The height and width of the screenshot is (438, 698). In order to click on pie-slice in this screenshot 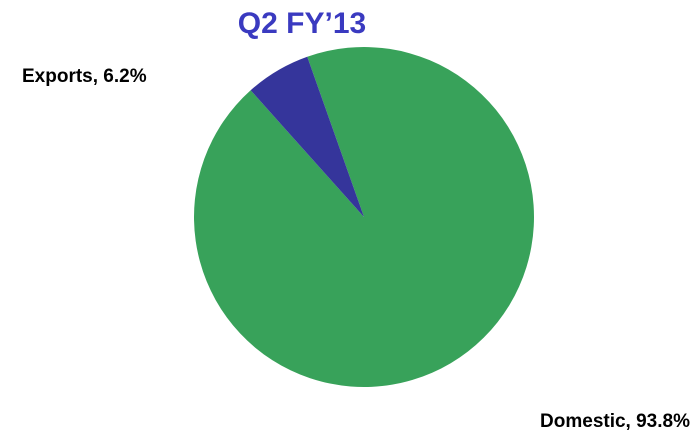, I will do `click(307, 136)`.